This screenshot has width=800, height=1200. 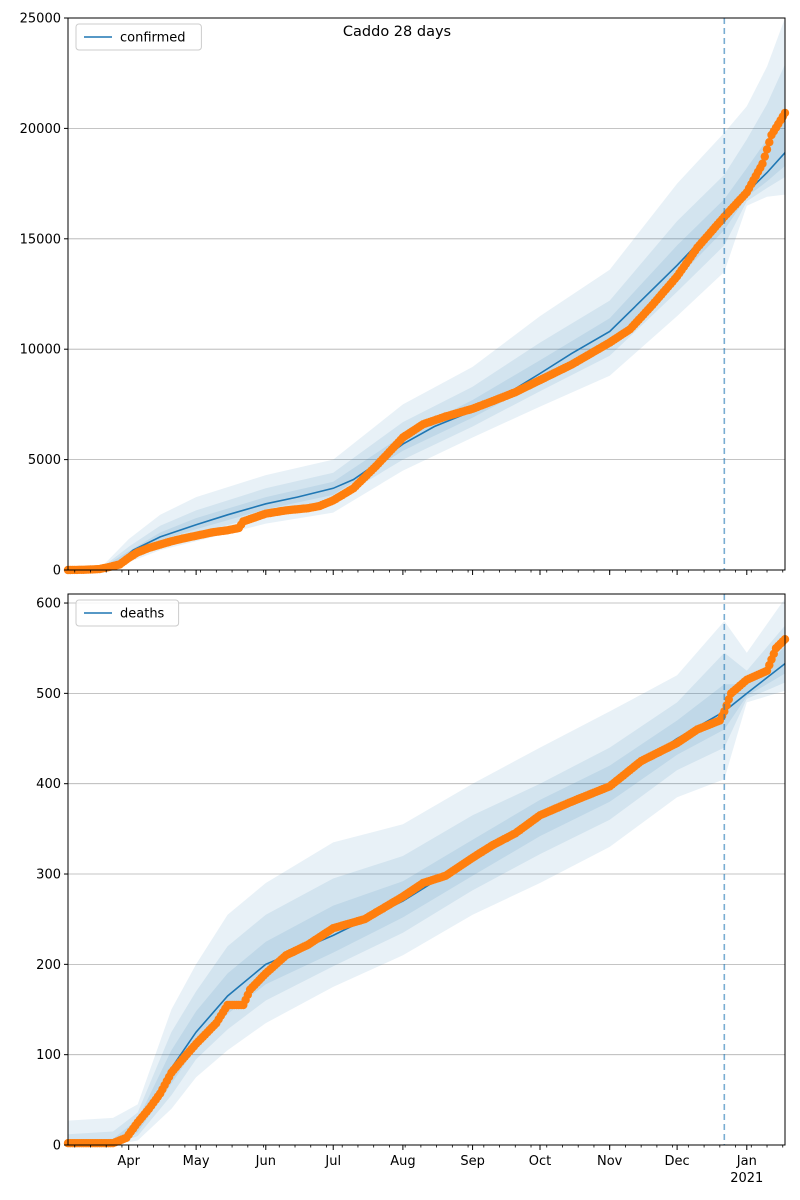 What do you see at coordinates (128, 1161) in the screenshot?
I see `x-tick-label: Apr` at bounding box center [128, 1161].